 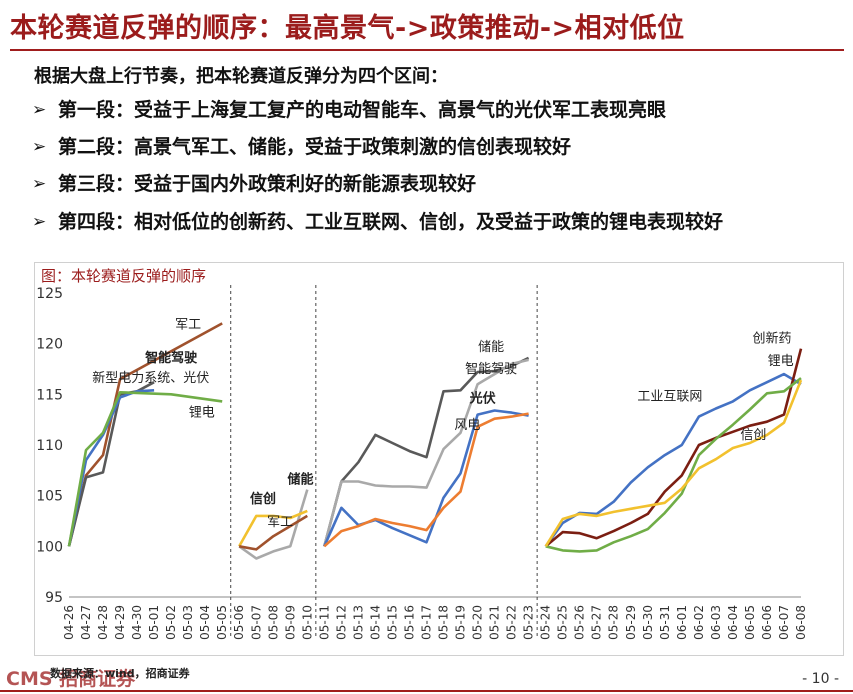 What do you see at coordinates (392, 622) in the screenshot?
I see `x-tick-label: 05-15` at bounding box center [392, 622].